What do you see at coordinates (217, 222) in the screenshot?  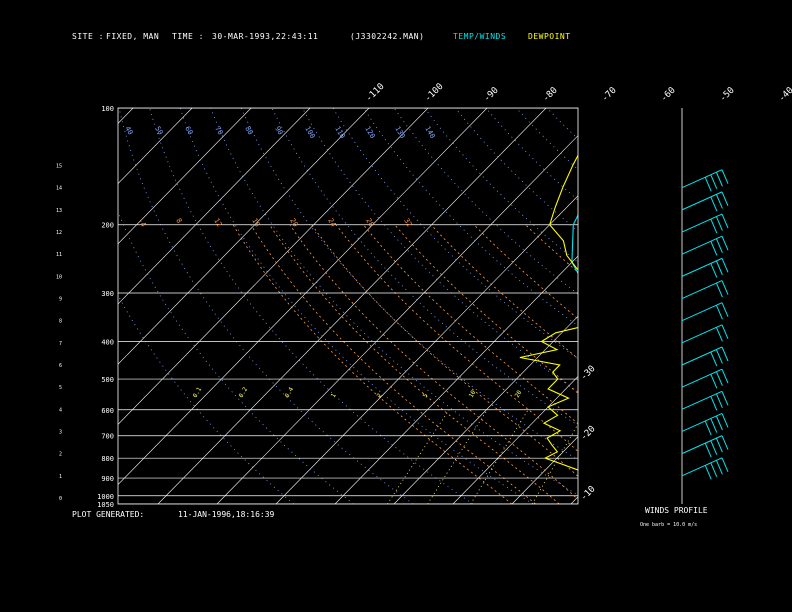 I see `moist-adiabat-label: 12` at bounding box center [217, 222].